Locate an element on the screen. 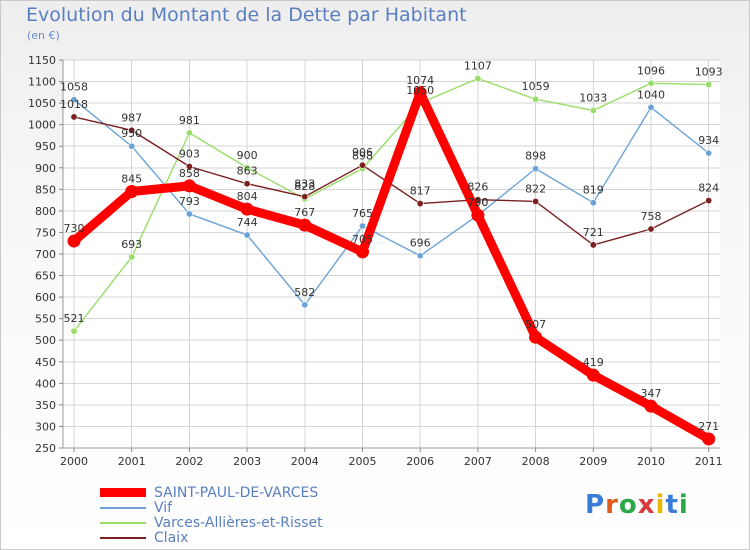 This screenshot has width=750, height=550. y-tick-label: 900 is located at coordinates (45, 168).